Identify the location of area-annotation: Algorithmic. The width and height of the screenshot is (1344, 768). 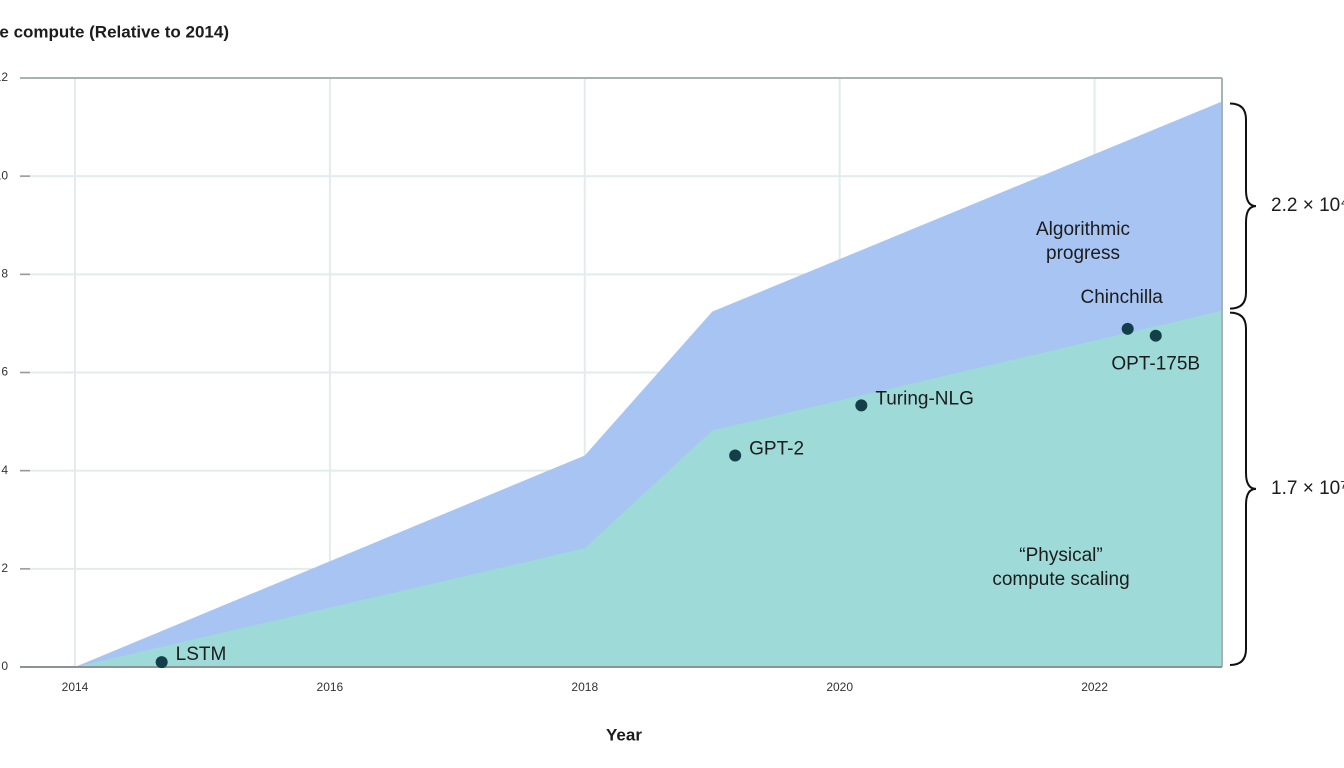
(1083, 229).